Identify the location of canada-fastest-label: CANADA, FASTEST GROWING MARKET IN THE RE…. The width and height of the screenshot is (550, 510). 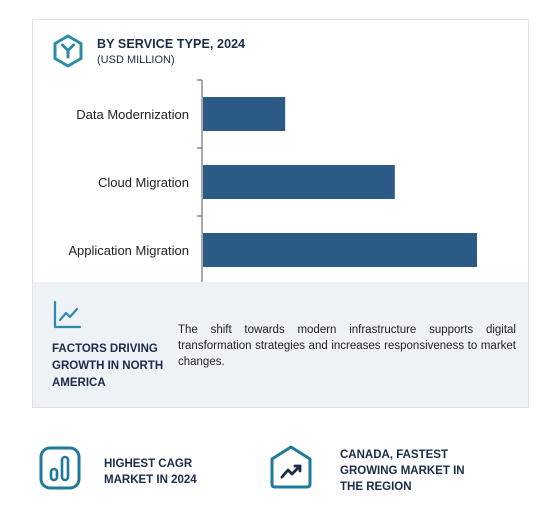
(402, 471).